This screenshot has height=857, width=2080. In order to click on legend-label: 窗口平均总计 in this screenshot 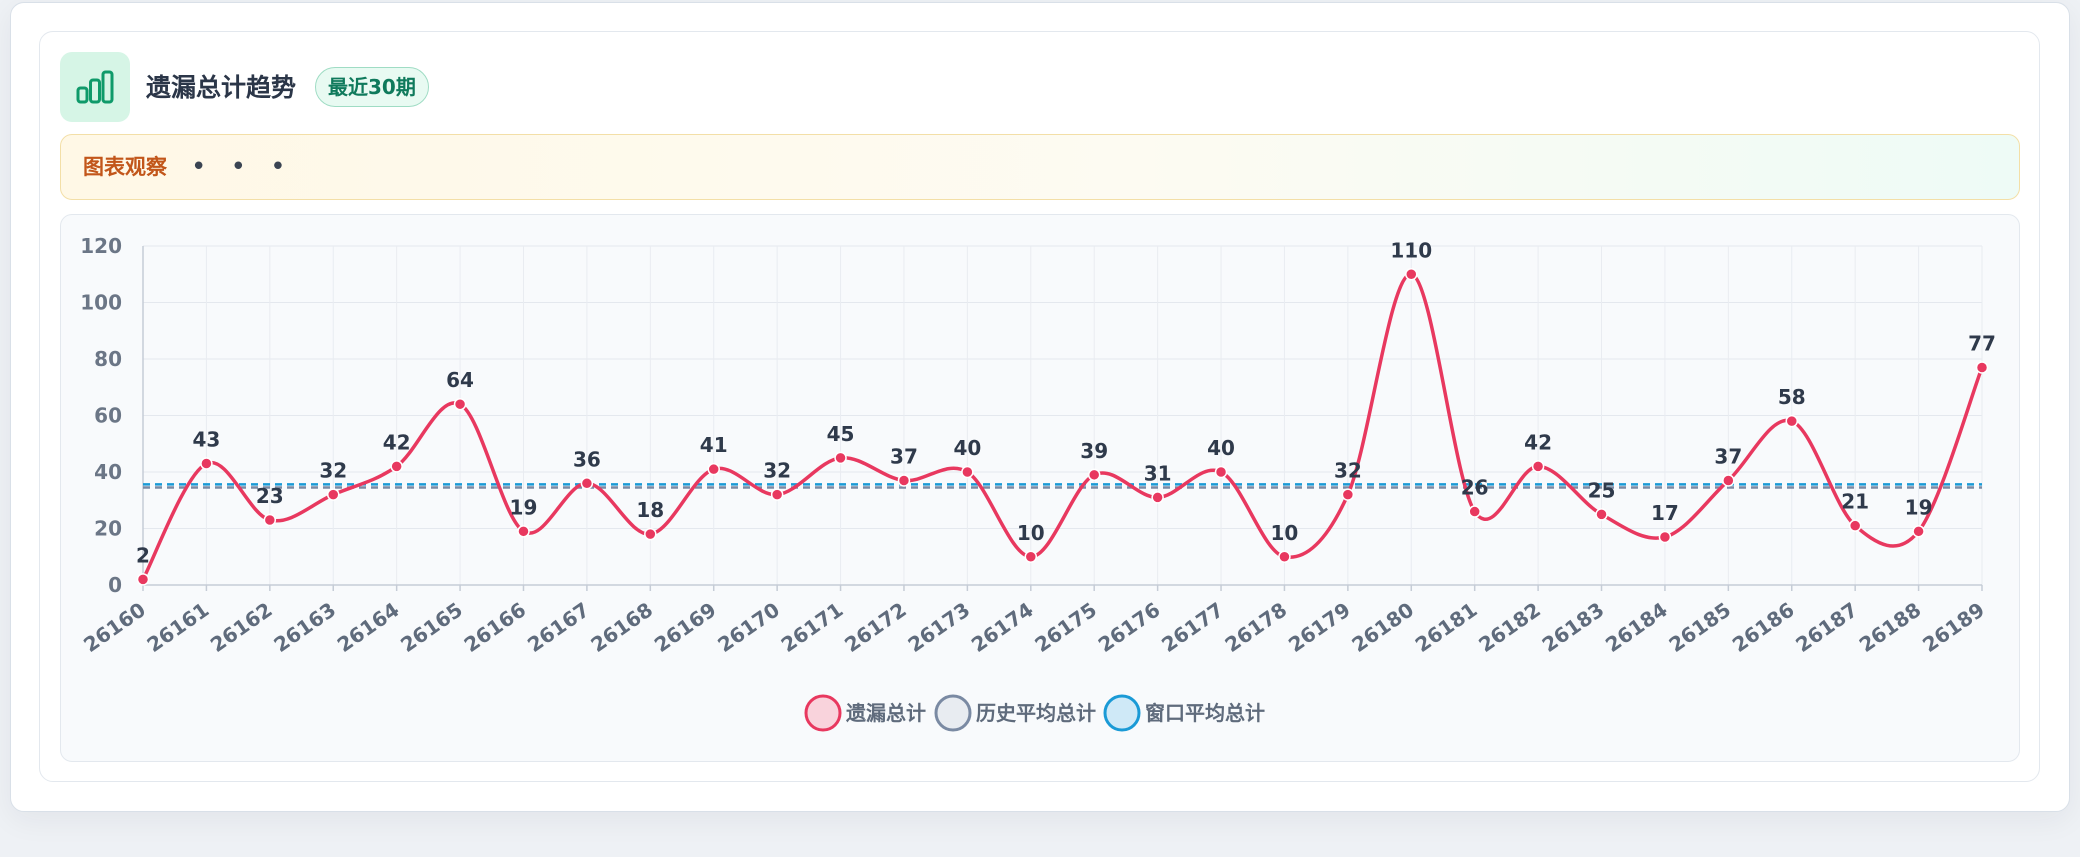, I will do `click(1205, 713)`.